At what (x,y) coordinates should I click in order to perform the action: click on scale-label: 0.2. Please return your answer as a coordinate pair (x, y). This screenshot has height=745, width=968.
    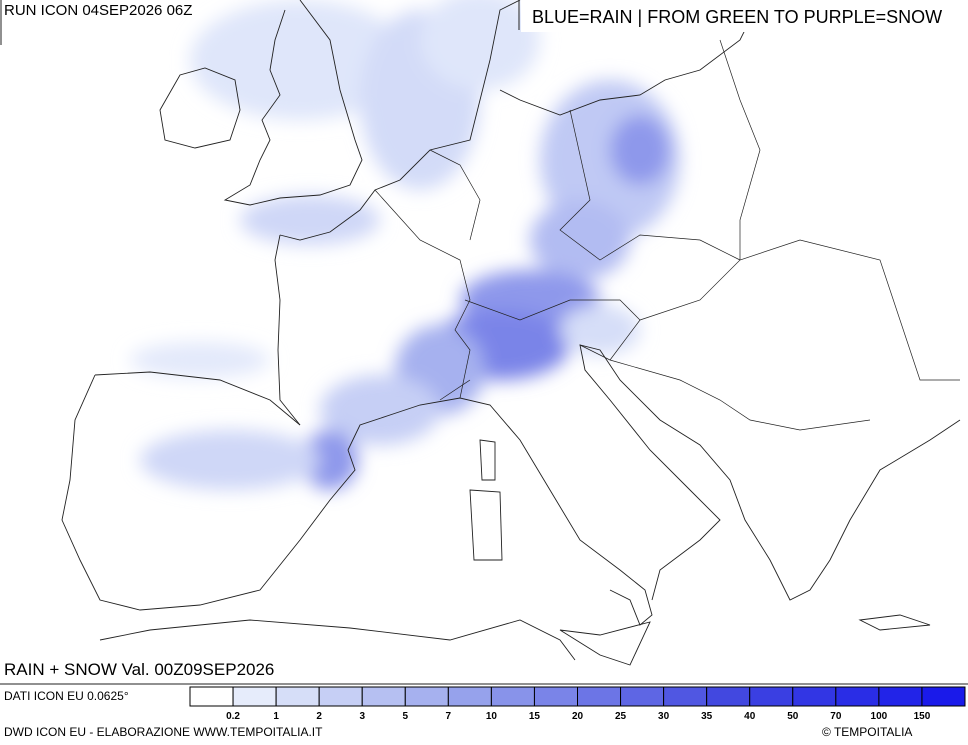
    Looking at the image, I should click on (233, 716).